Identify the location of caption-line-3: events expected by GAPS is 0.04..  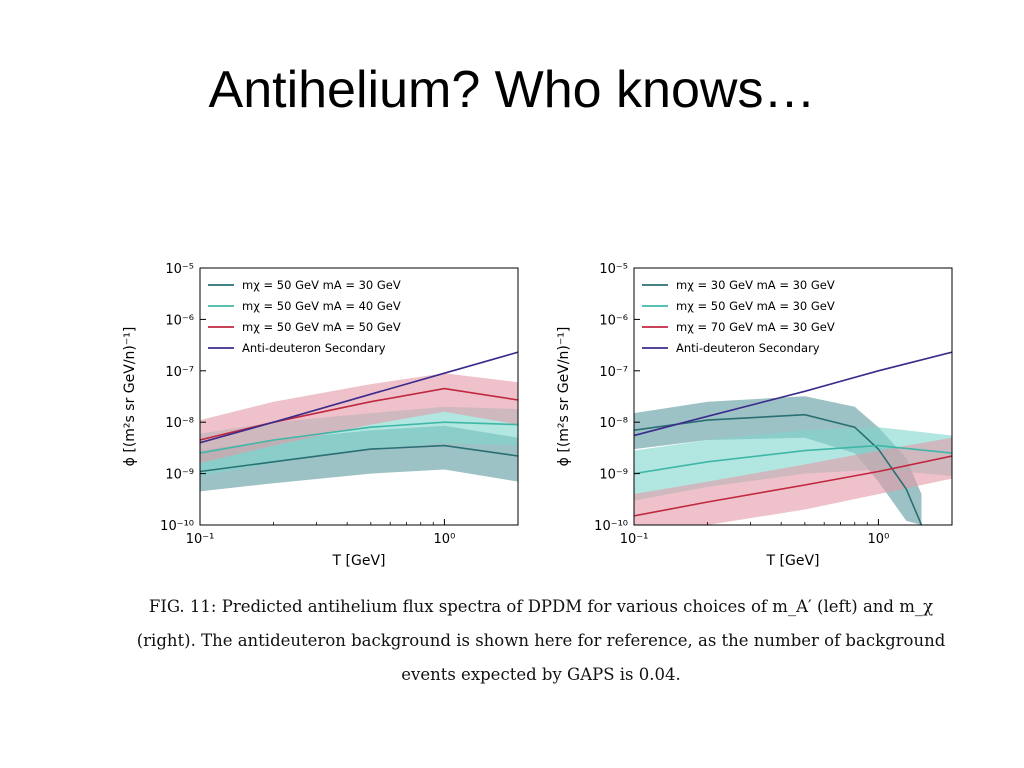
(541, 674).